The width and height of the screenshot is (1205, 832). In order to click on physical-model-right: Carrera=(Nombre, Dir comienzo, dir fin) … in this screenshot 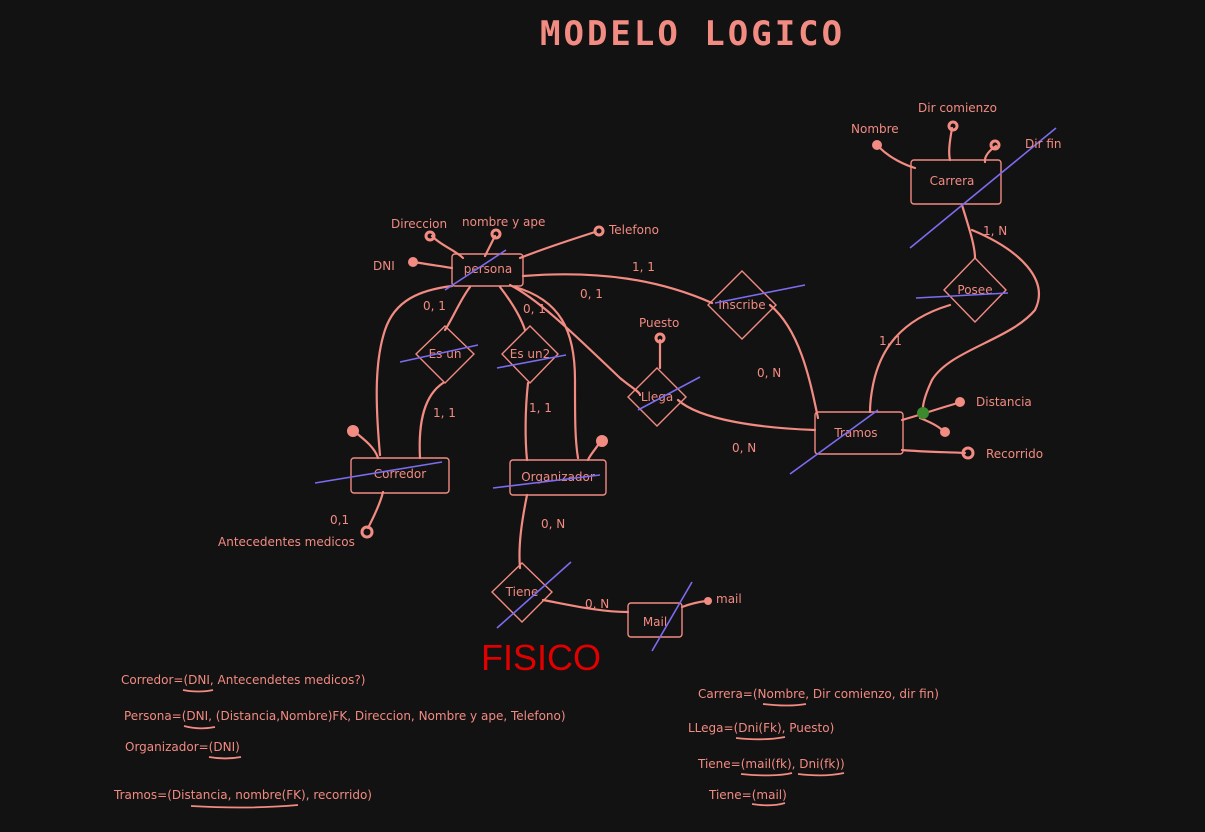, I will do `click(813, 744)`.